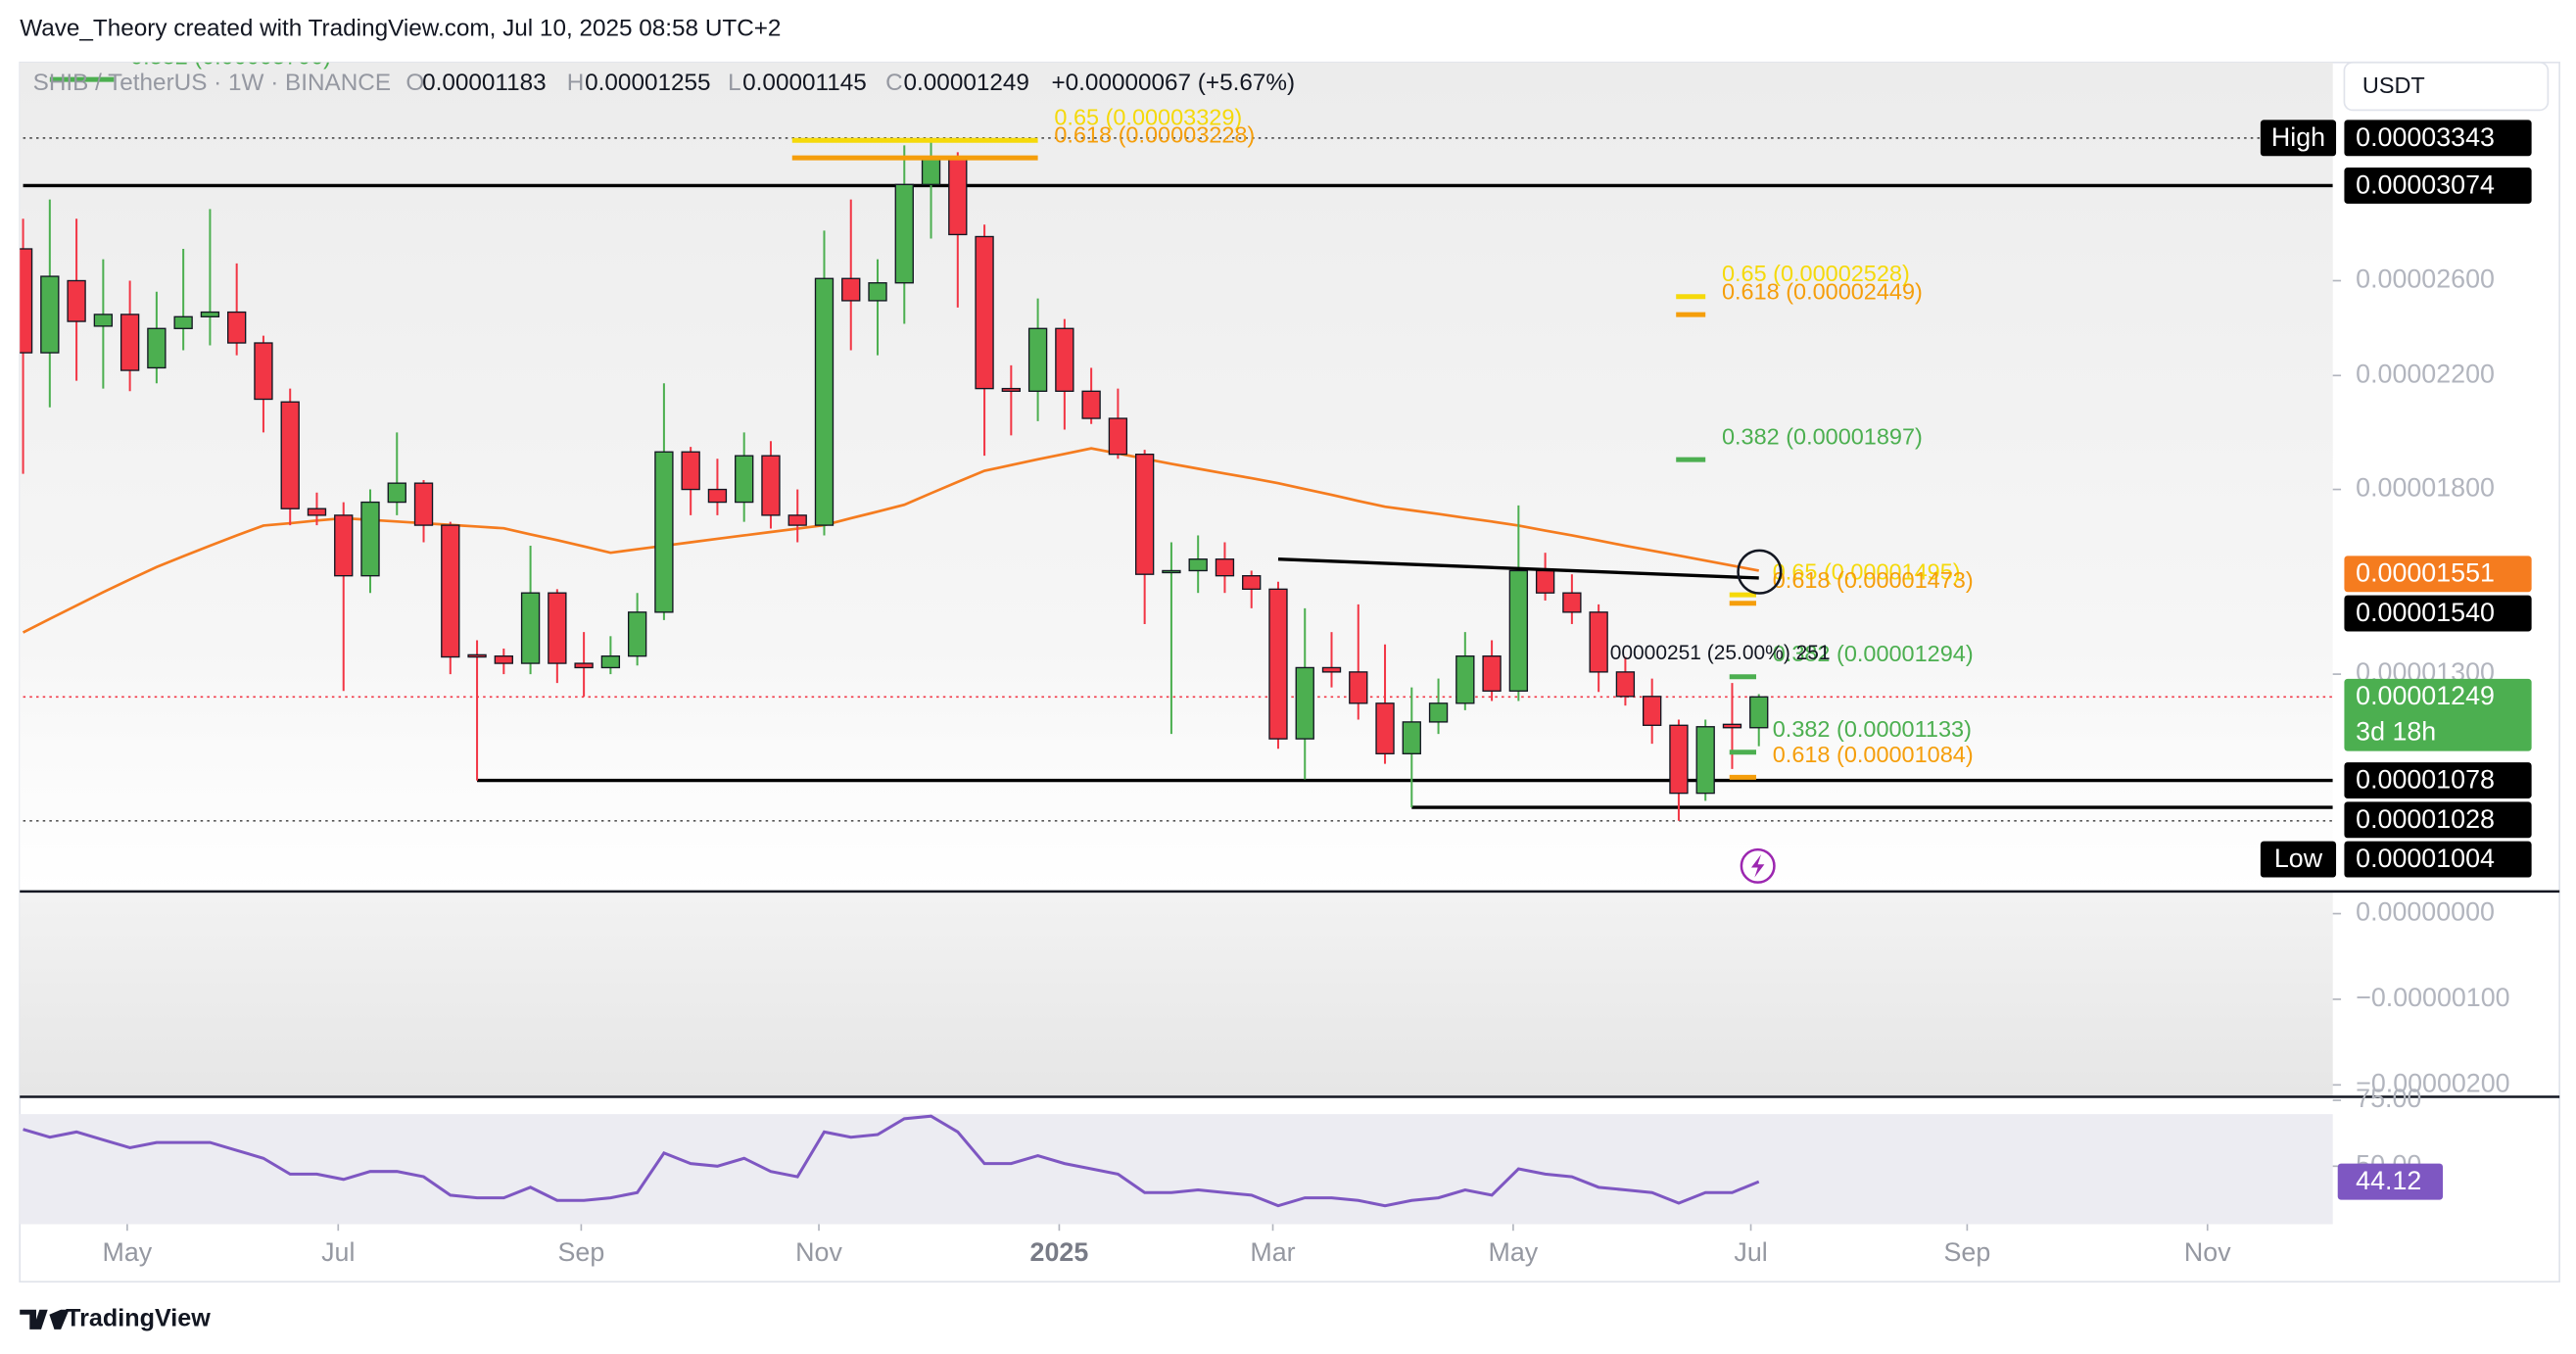 The image size is (2576, 1354). I want to click on fib-label: 0.65 (0.00003329), so click(1148, 117).